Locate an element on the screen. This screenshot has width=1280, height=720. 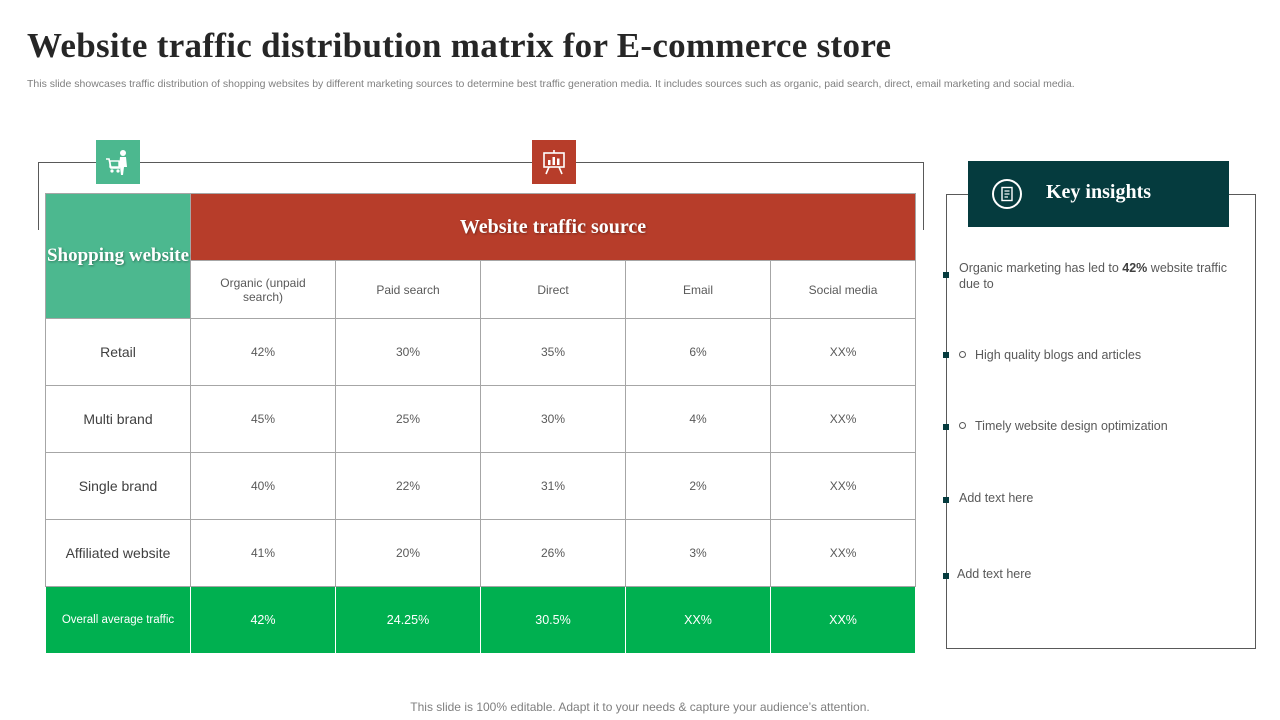
column-header-social-media: Social media is located at coordinates (843, 289).